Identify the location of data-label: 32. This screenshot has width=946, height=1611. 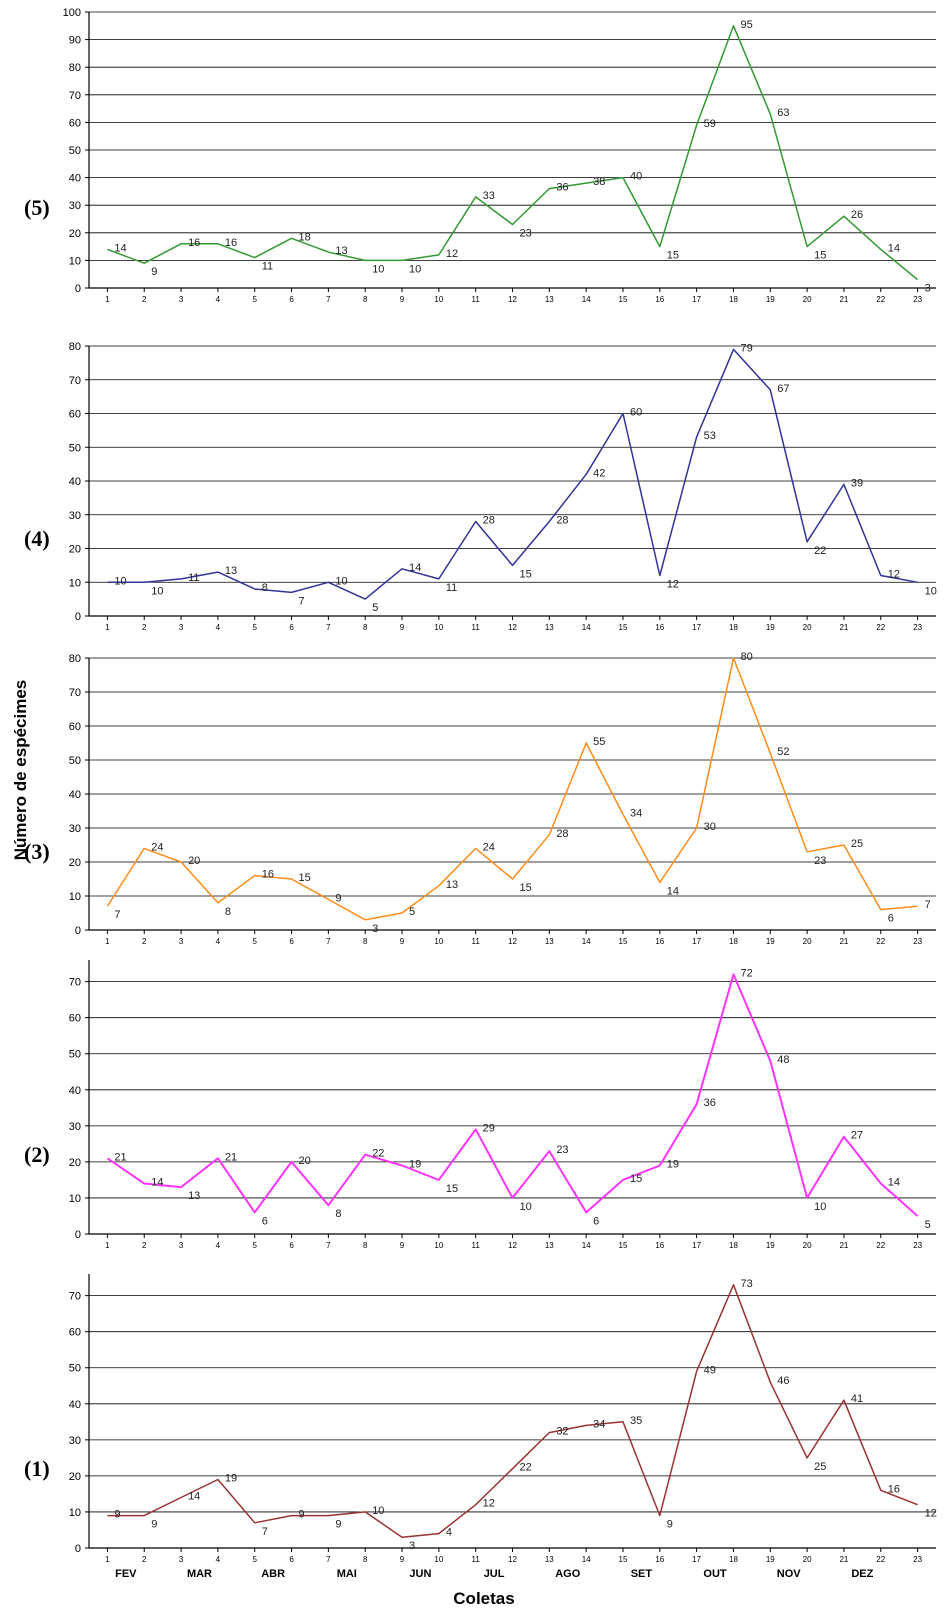
(562, 1432).